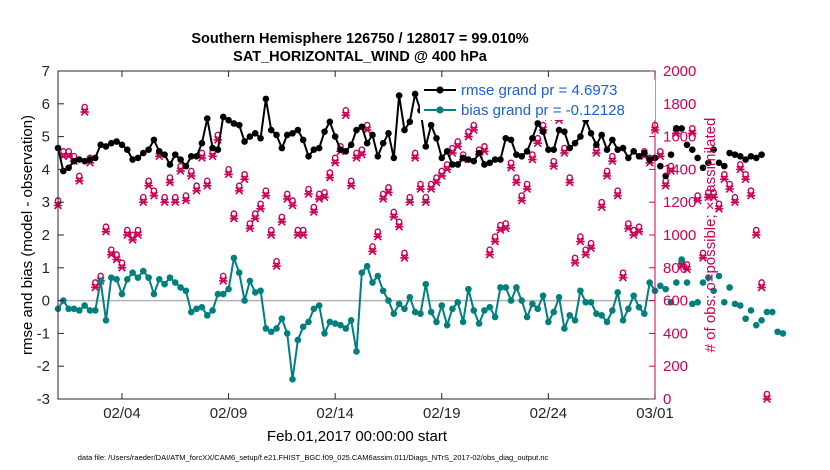  I want to click on right-tick-label: 800, so click(675, 268).